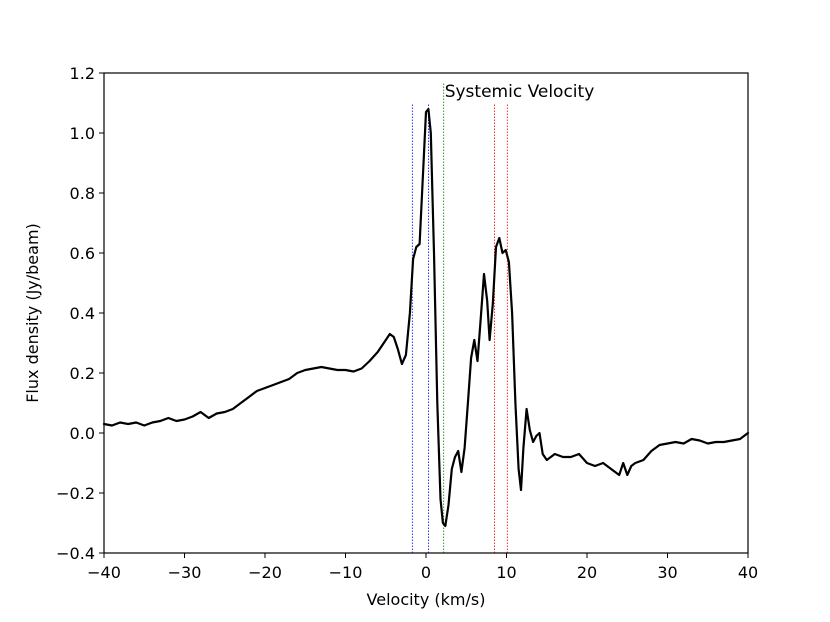 The image size is (830, 622). What do you see at coordinates (506, 572) in the screenshot?
I see `x-tick-label: 10` at bounding box center [506, 572].